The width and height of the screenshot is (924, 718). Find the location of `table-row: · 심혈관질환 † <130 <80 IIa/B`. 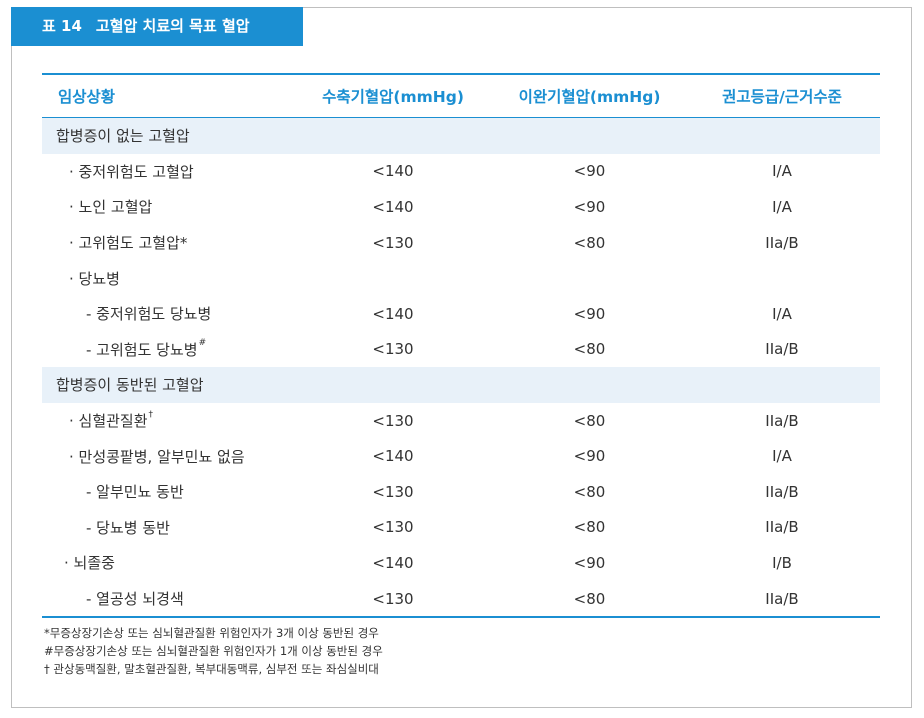

table-row: · 심혈관질환 † <130 <80 IIa/B is located at coordinates (461, 421).